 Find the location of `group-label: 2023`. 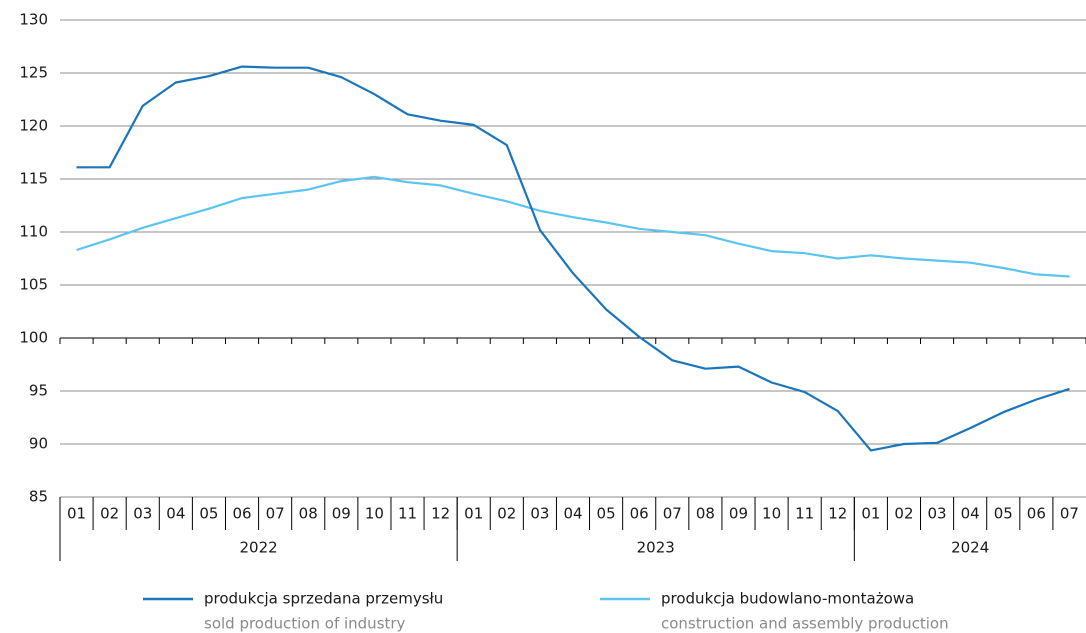

group-label: 2023 is located at coordinates (656, 548).